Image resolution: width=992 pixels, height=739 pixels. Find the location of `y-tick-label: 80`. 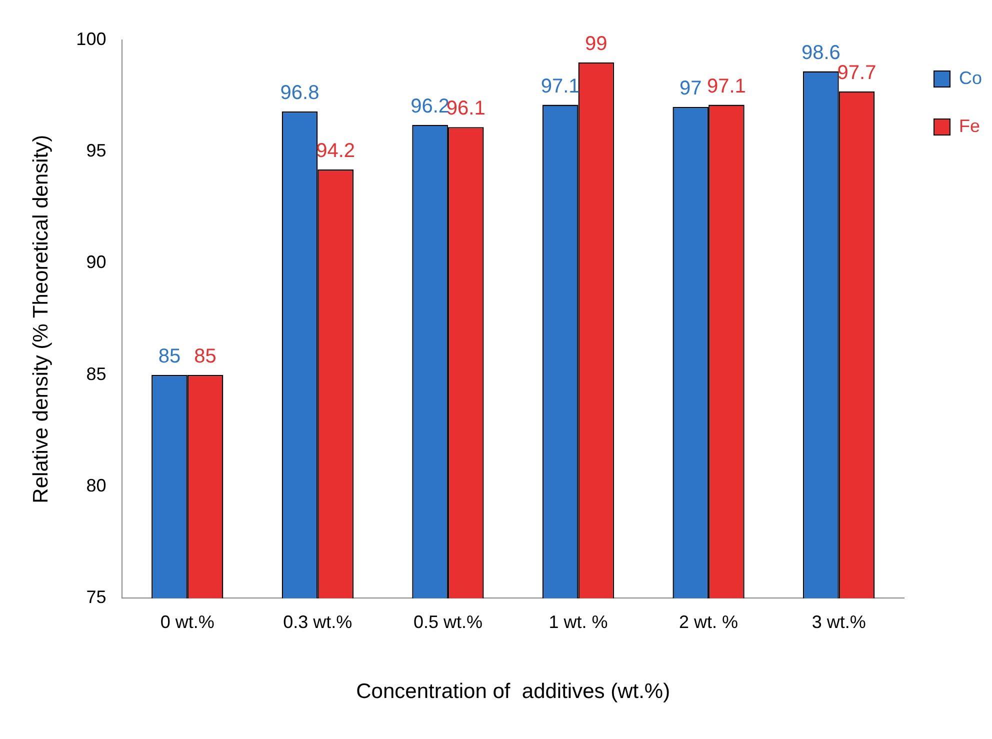

y-tick-label: 80 is located at coordinates (96, 486).